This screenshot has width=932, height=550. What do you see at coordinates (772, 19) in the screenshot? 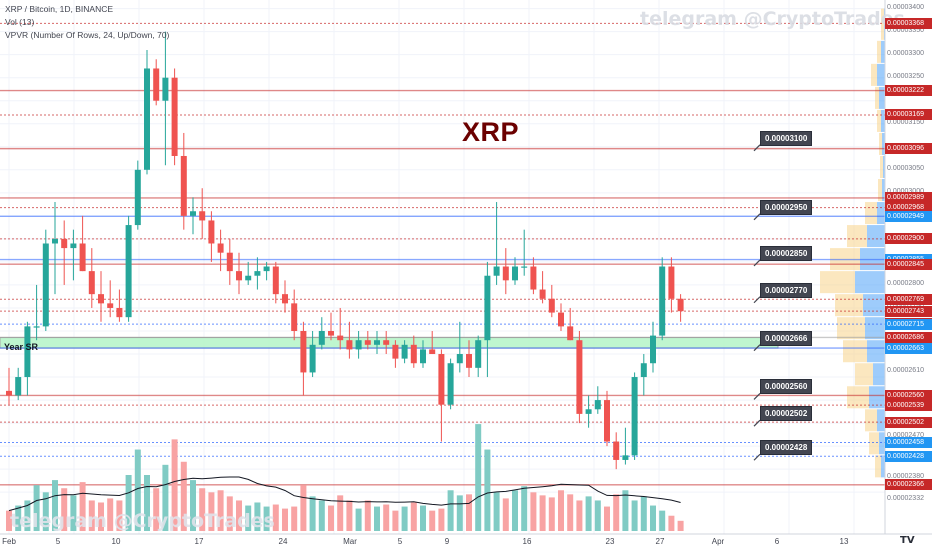
I see `watermark-top: telegram @CryptoTrades` at bounding box center [772, 19].